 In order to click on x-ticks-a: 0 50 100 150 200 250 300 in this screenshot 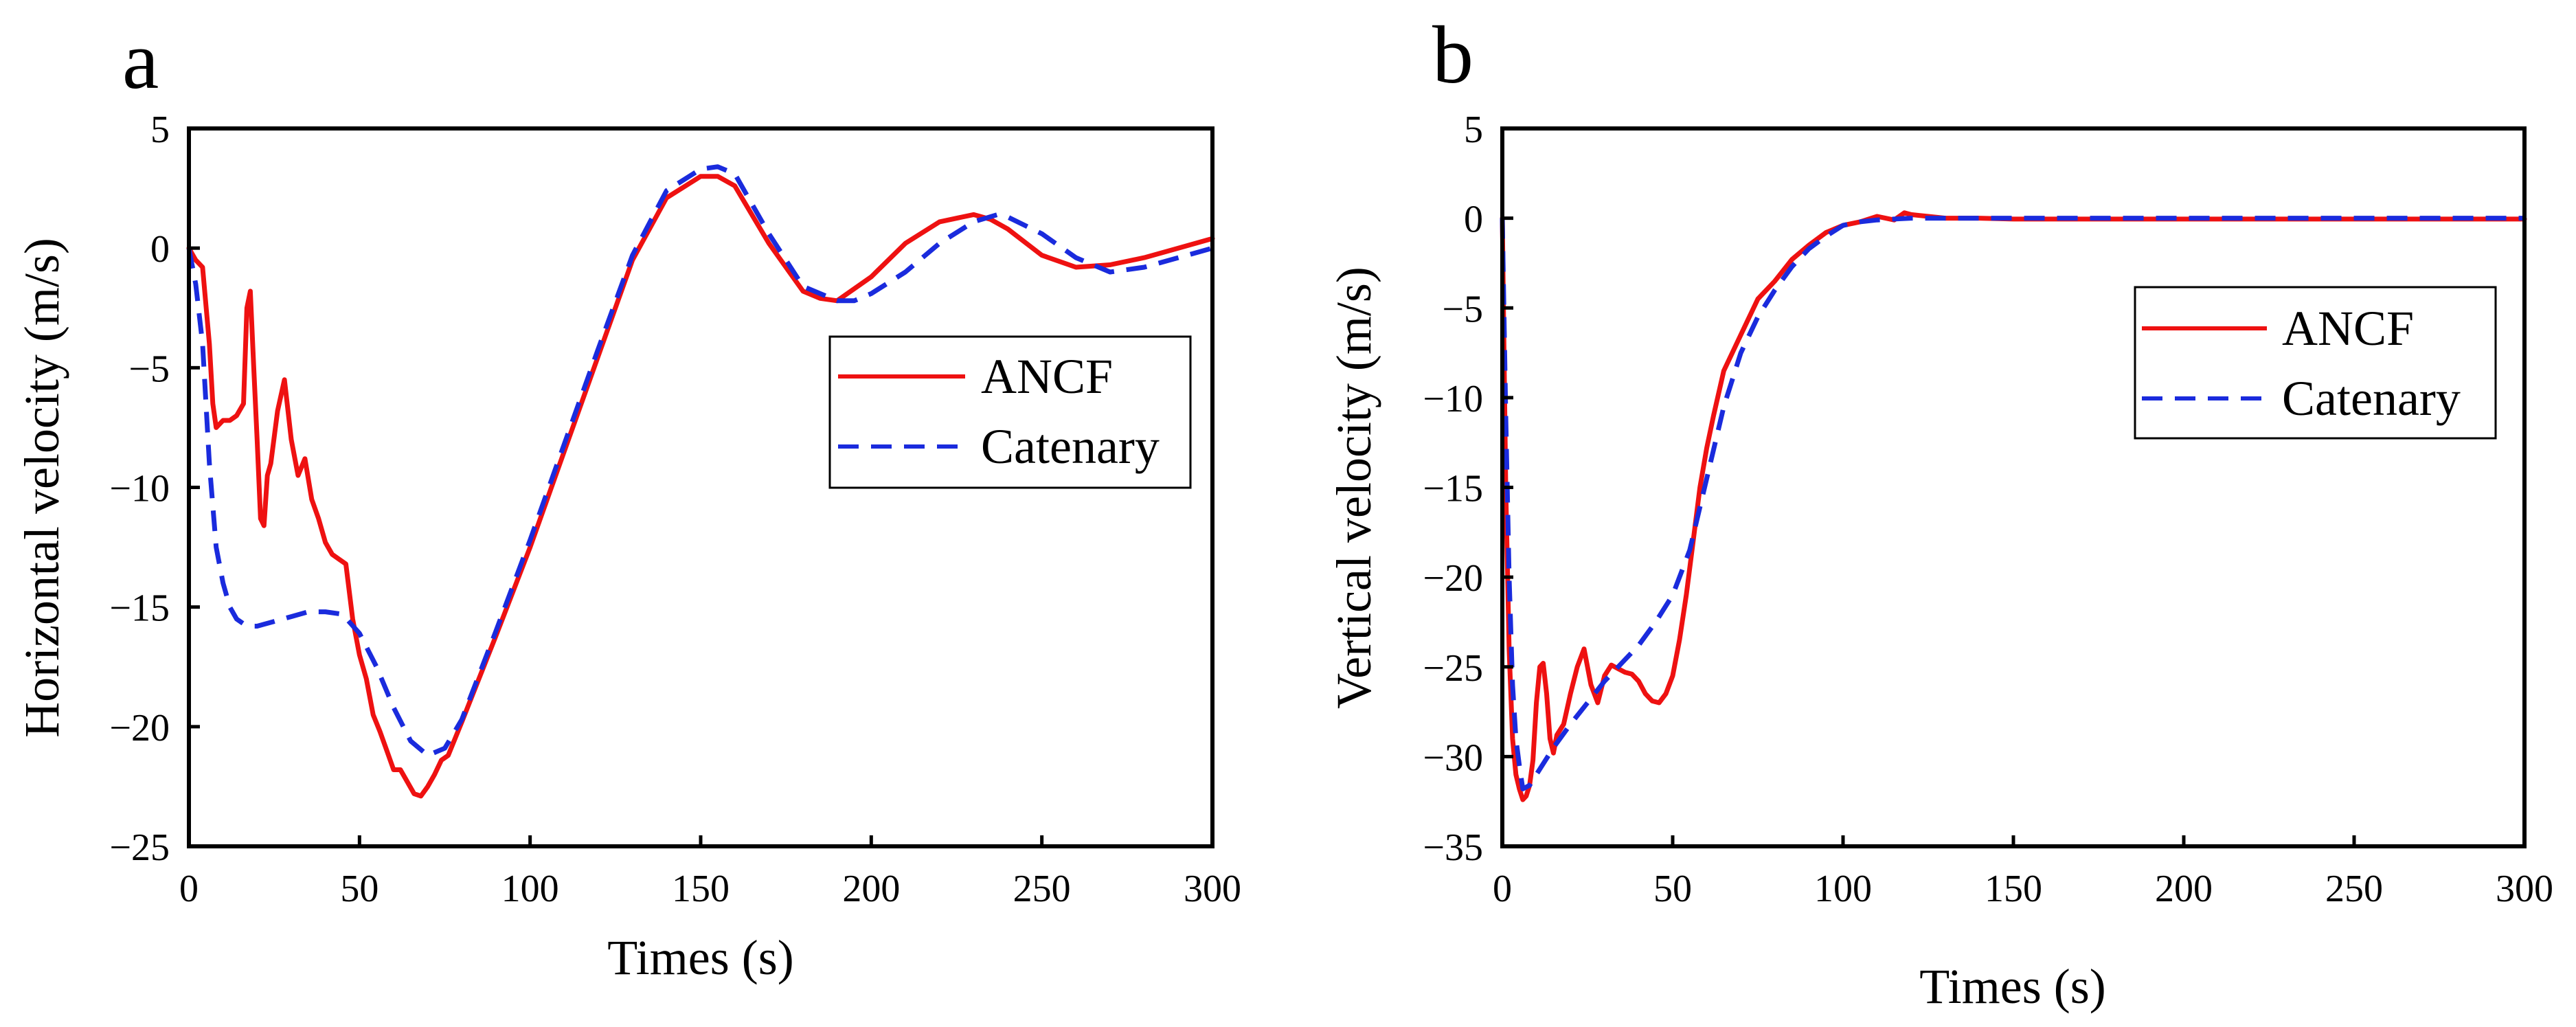, I will do `click(710, 873)`.